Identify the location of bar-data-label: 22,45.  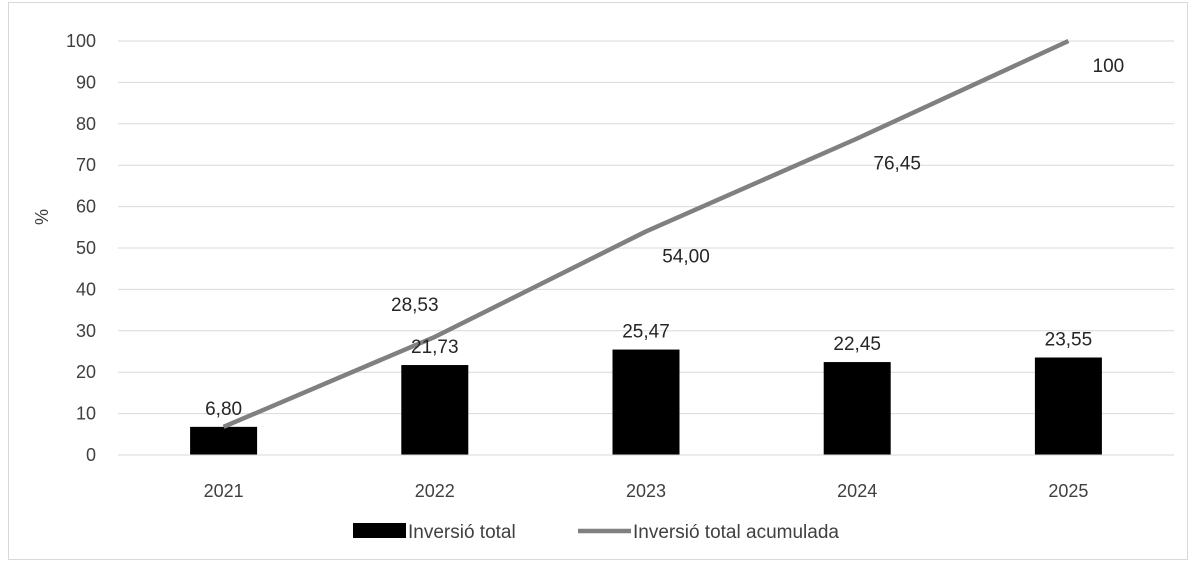
(857, 344).